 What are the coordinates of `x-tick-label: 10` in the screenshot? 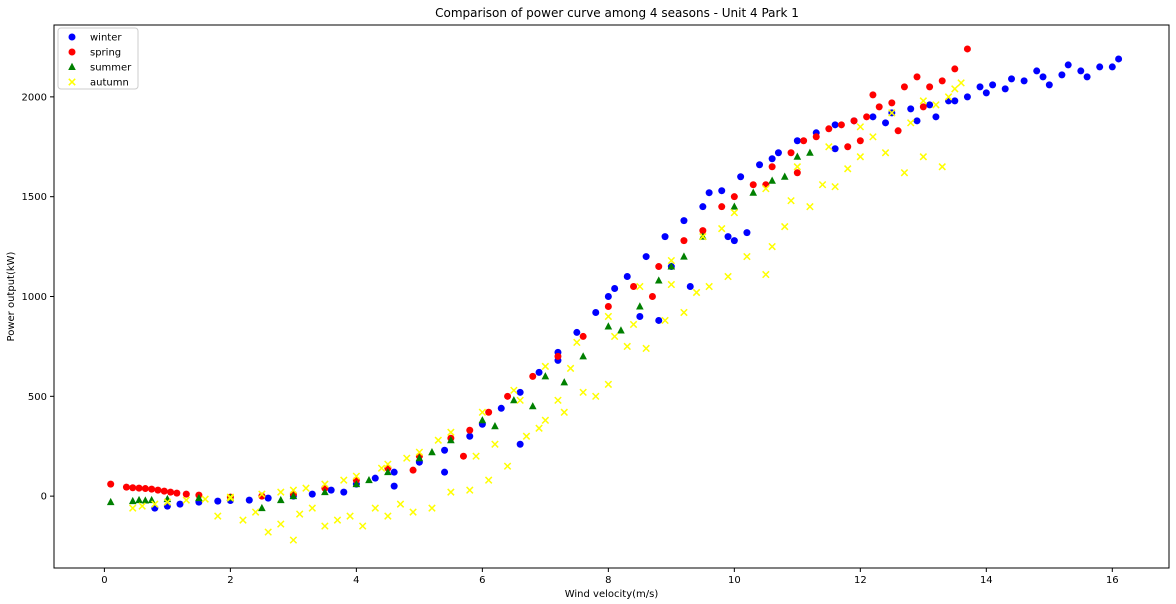 It's located at (734, 580).